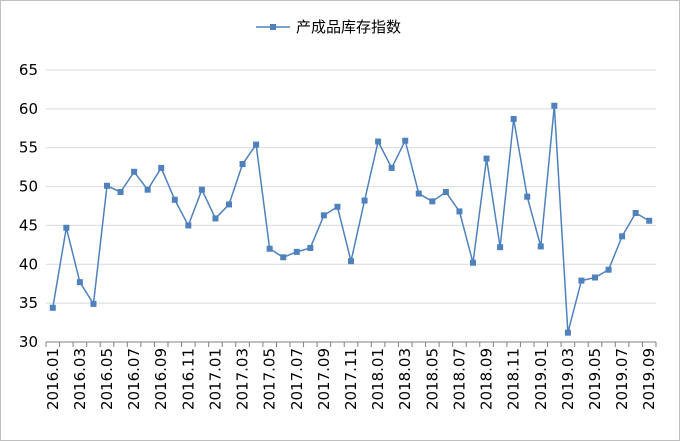  I want to click on x-tick-label: 2018.11, so click(514, 379).